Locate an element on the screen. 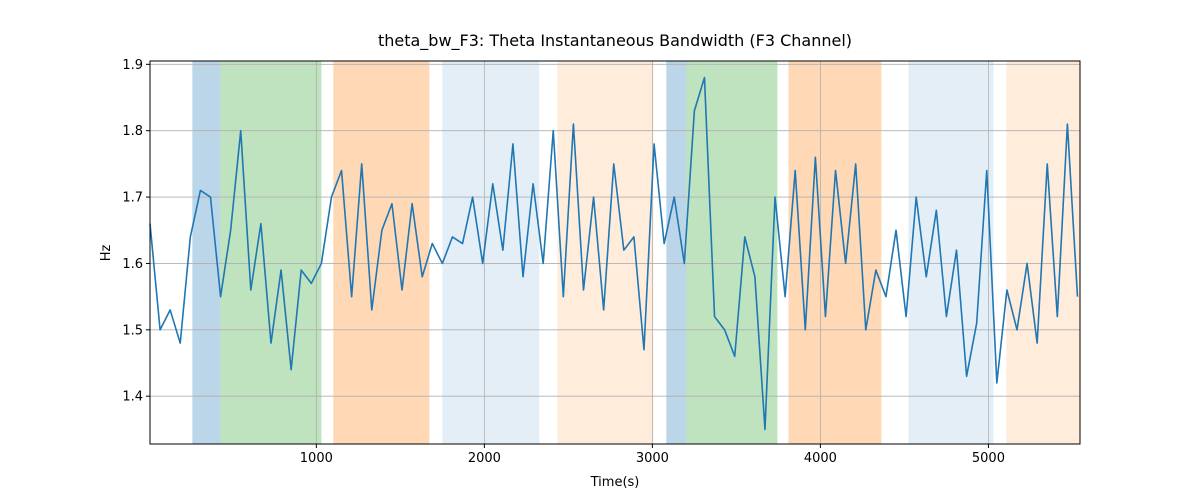  x-tick-label: 5000 is located at coordinates (988, 458).